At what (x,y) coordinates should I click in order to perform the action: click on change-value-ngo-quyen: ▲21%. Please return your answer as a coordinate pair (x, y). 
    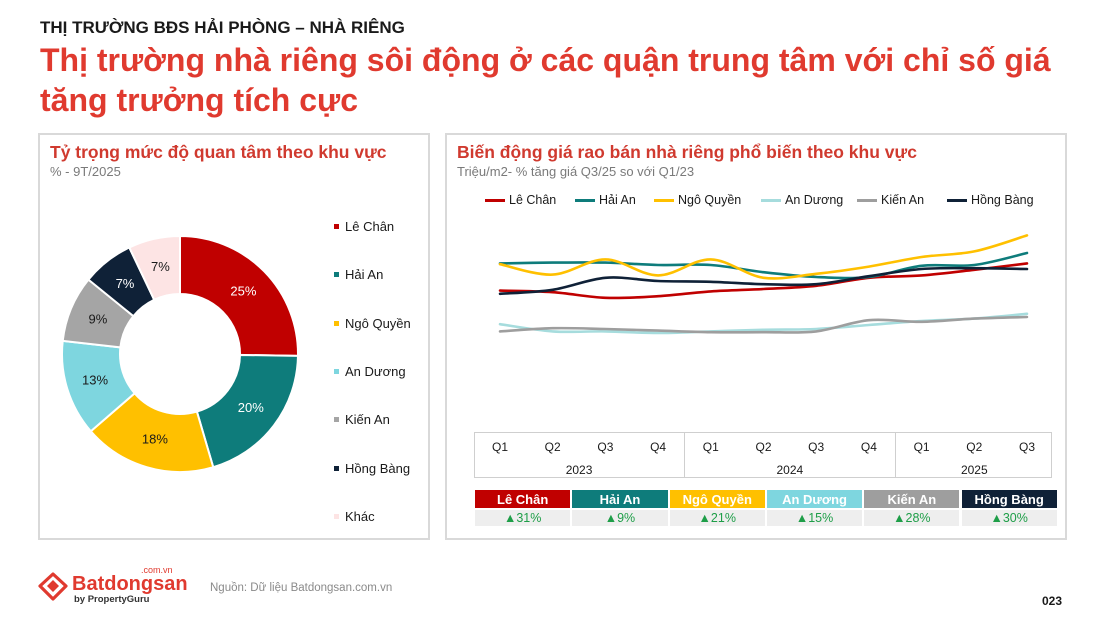
    Looking at the image, I should click on (717, 518).